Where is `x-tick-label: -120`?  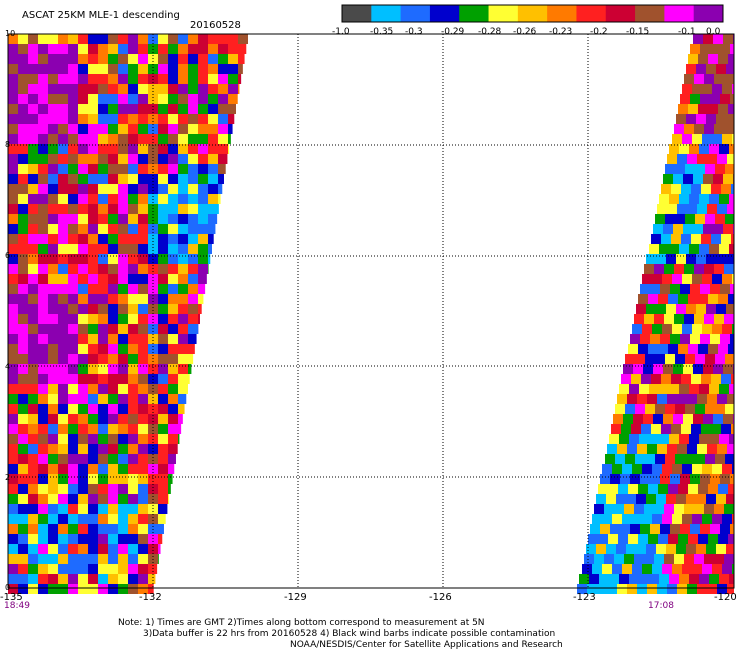
x-tick-label: -120 is located at coordinates (725, 597).